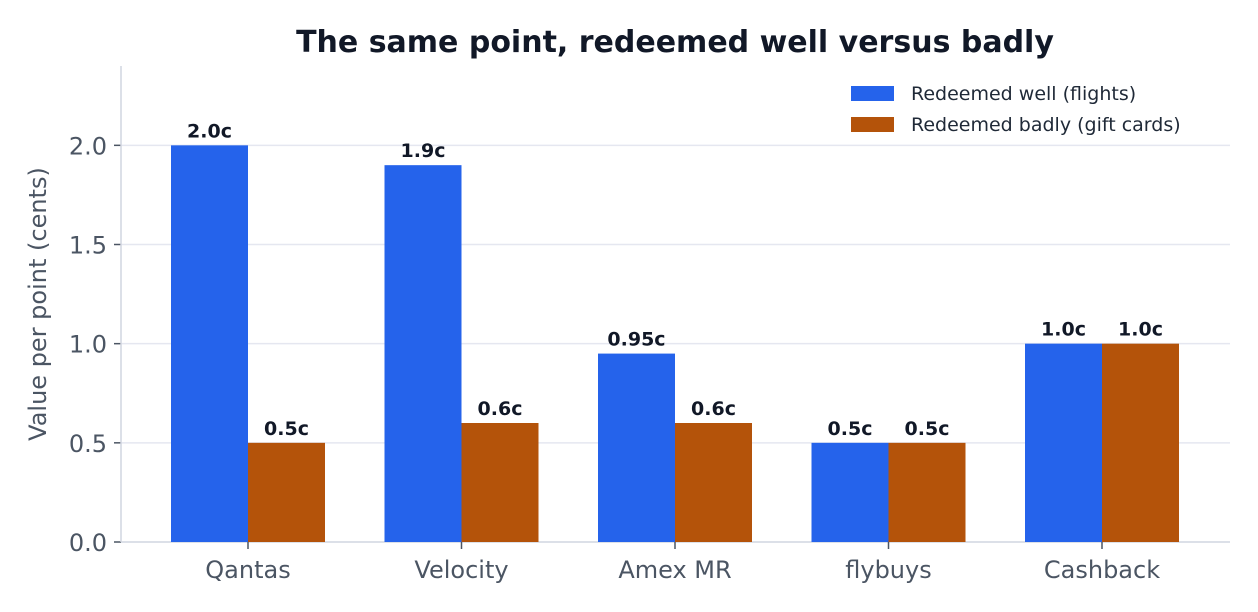 This screenshot has height=612, width=1258. Describe the element at coordinates (674, 570) in the screenshot. I see `x-tick-label: Amex MR` at that location.